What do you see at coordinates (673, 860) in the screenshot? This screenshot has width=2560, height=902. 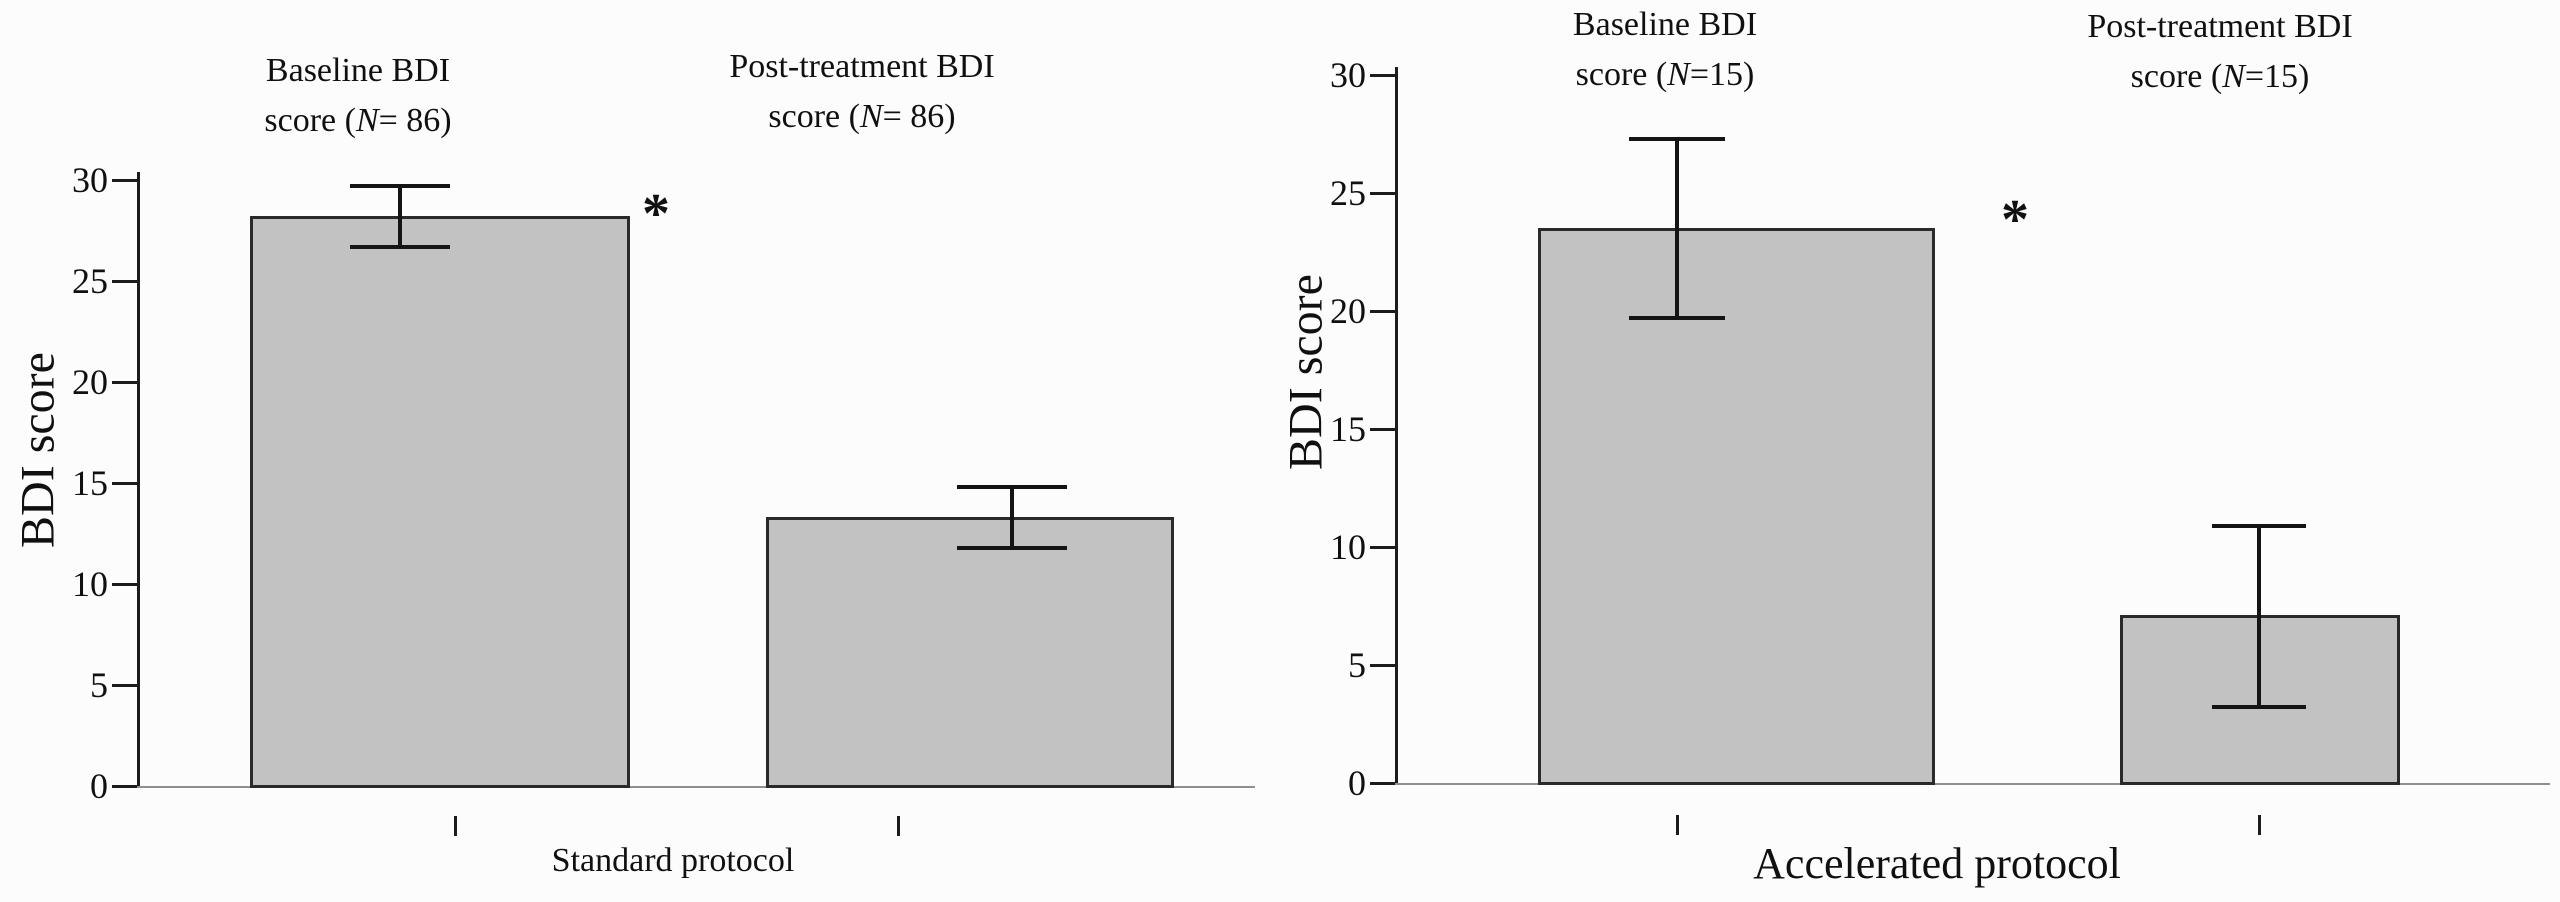 I see `x-axis-label: Standard protocol` at bounding box center [673, 860].